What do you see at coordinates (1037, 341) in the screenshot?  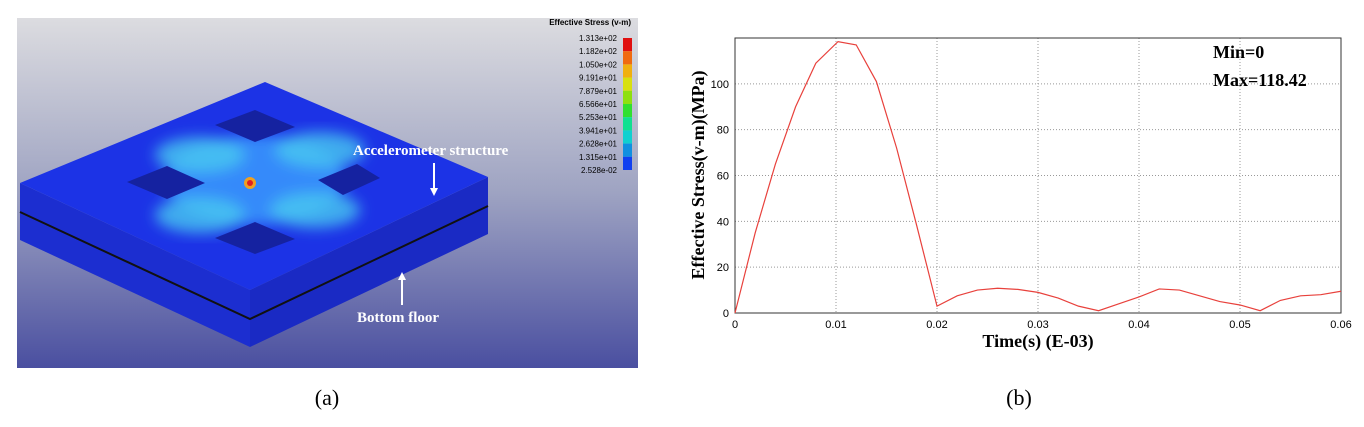 I see `x-axis-label: Time(s) (E-03)` at bounding box center [1037, 341].